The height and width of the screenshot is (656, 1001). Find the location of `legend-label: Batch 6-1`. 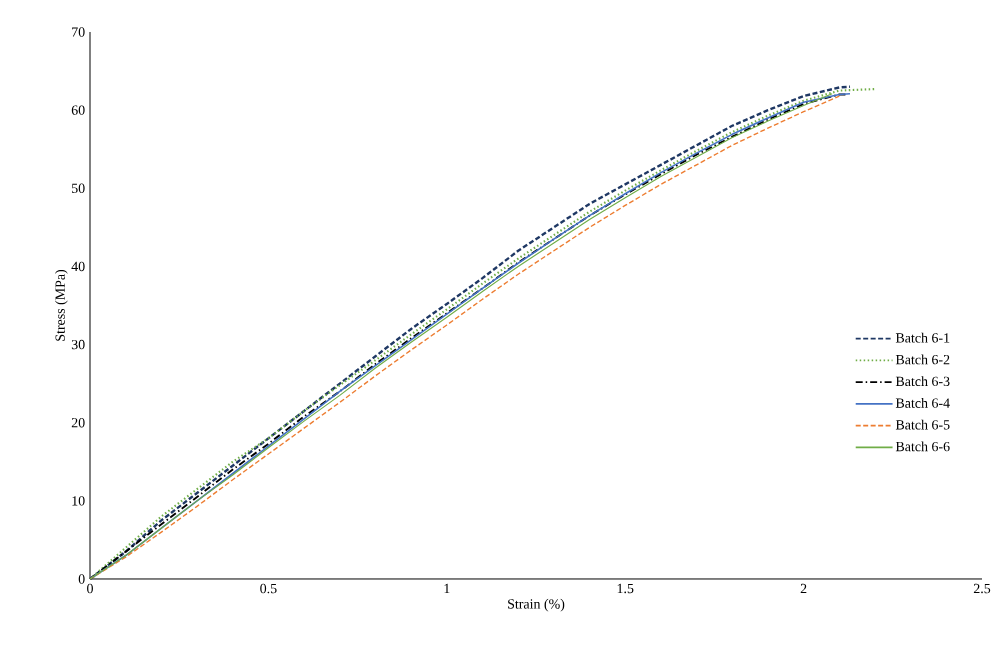

legend-label: Batch 6-1 is located at coordinates (922, 337).